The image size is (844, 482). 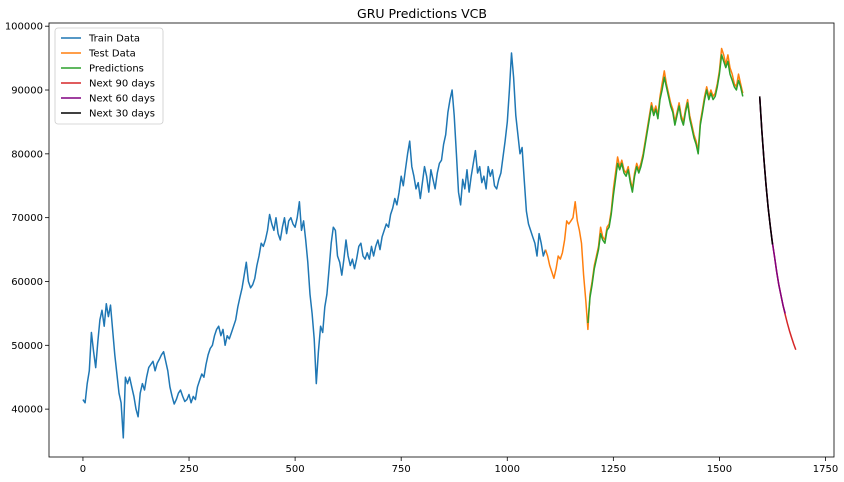 What do you see at coordinates (24, 27) in the screenshot?
I see `y-tick-label: 100000` at bounding box center [24, 27].